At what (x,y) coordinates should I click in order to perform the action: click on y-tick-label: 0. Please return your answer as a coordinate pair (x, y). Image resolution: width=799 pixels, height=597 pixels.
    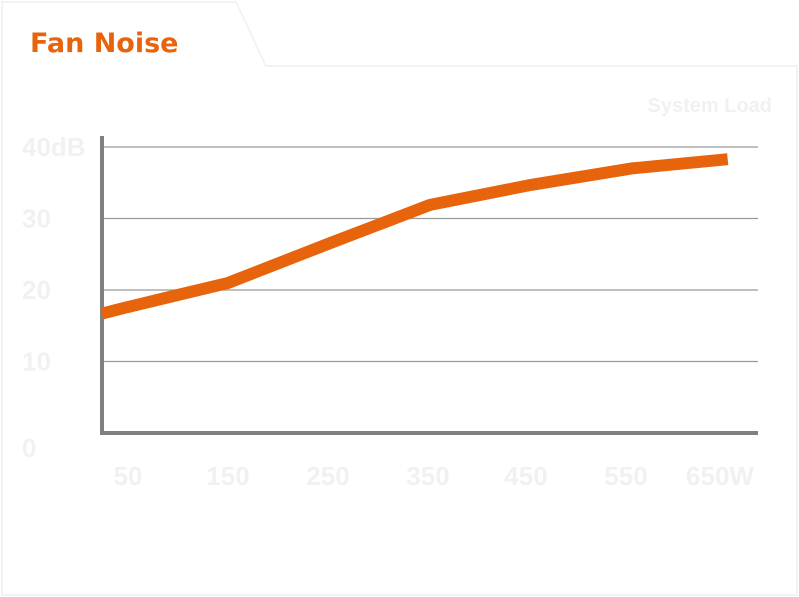
    Looking at the image, I should click on (29, 448).